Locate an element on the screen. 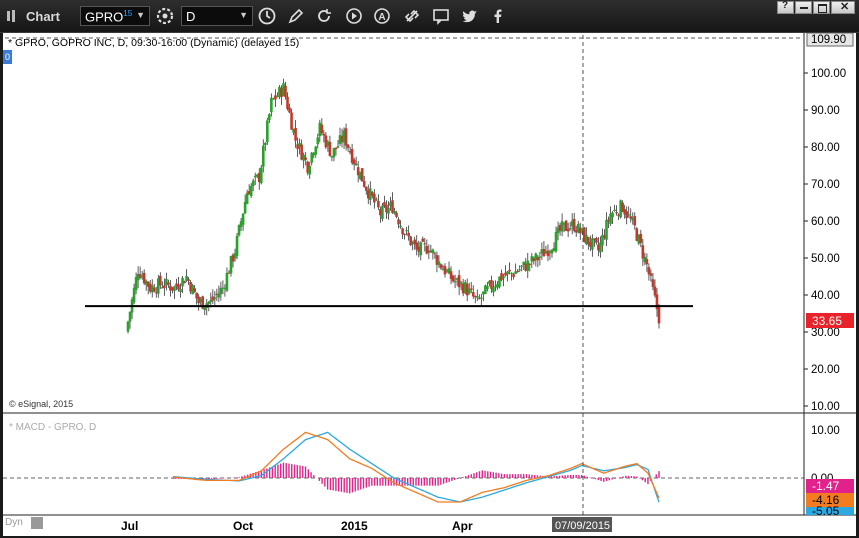 The width and height of the screenshot is (859, 538). help-button: ? is located at coordinates (785, 7).